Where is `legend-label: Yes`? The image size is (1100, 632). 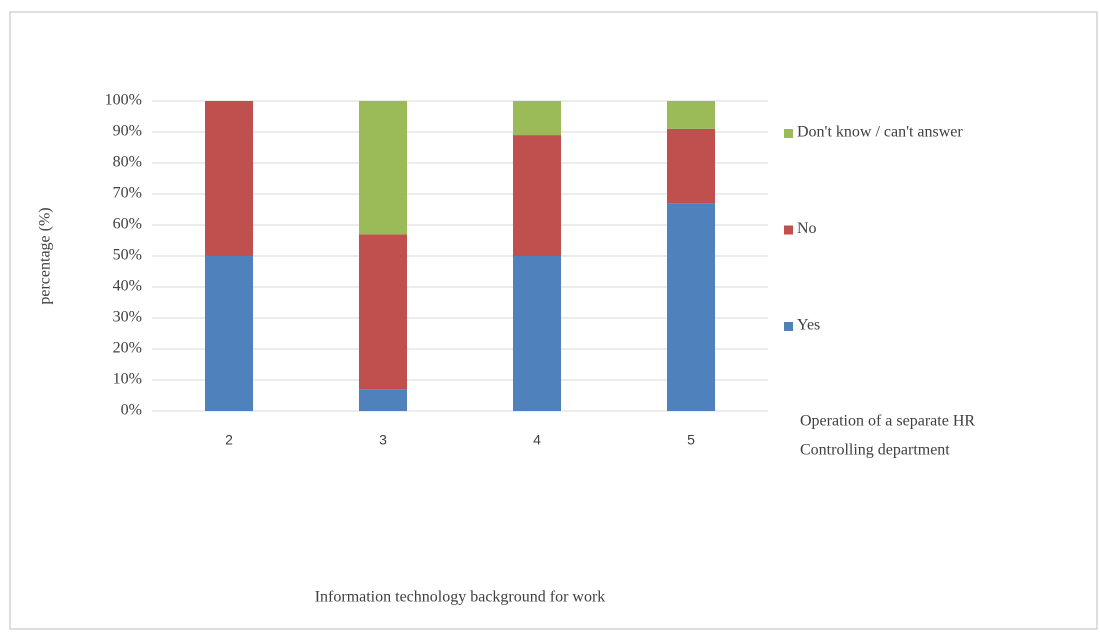
legend-label: Yes is located at coordinates (808, 325).